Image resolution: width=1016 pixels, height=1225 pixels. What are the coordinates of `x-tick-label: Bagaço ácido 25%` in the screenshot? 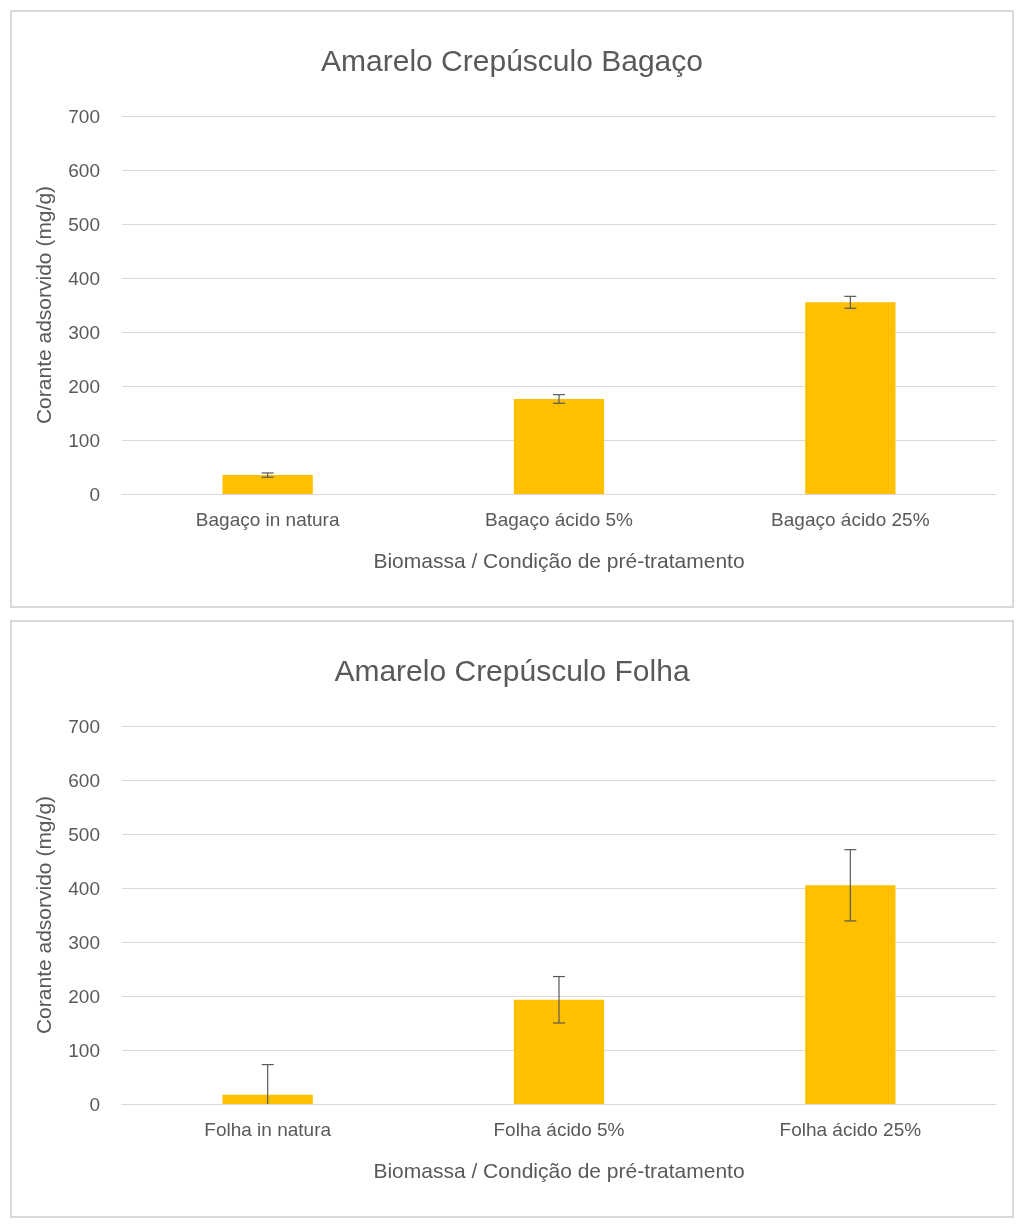 It's located at (850, 519).